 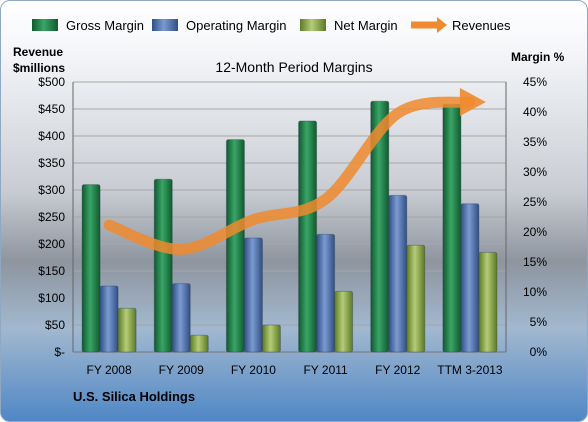 What do you see at coordinates (38, 52) in the screenshot?
I see `left-axis-label-line1: Revenue` at bounding box center [38, 52].